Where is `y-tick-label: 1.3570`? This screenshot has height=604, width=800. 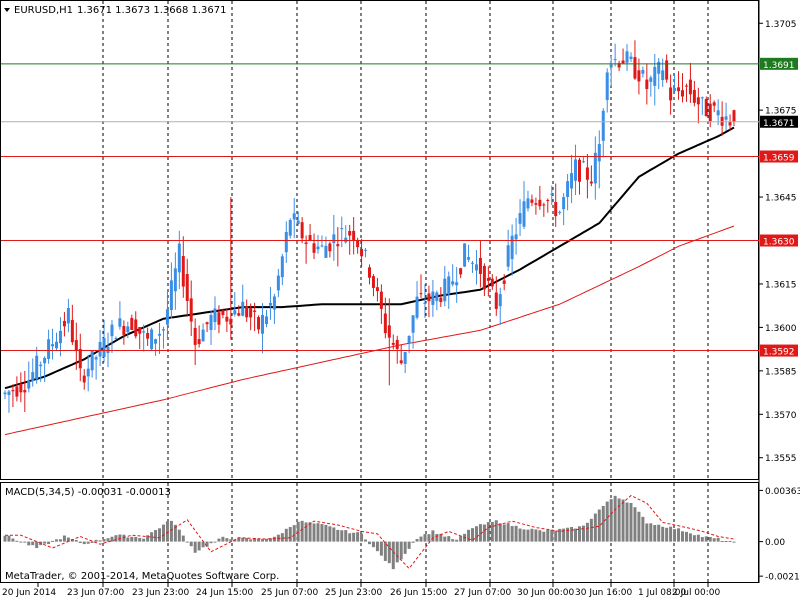 y-tick-label: 1.3570 is located at coordinates (781, 416).